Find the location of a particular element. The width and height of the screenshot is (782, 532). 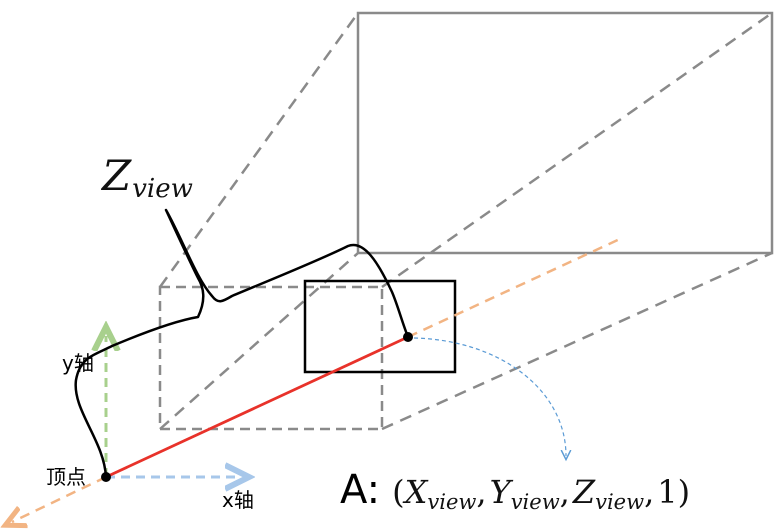

point-a-dot is located at coordinates (408, 337).